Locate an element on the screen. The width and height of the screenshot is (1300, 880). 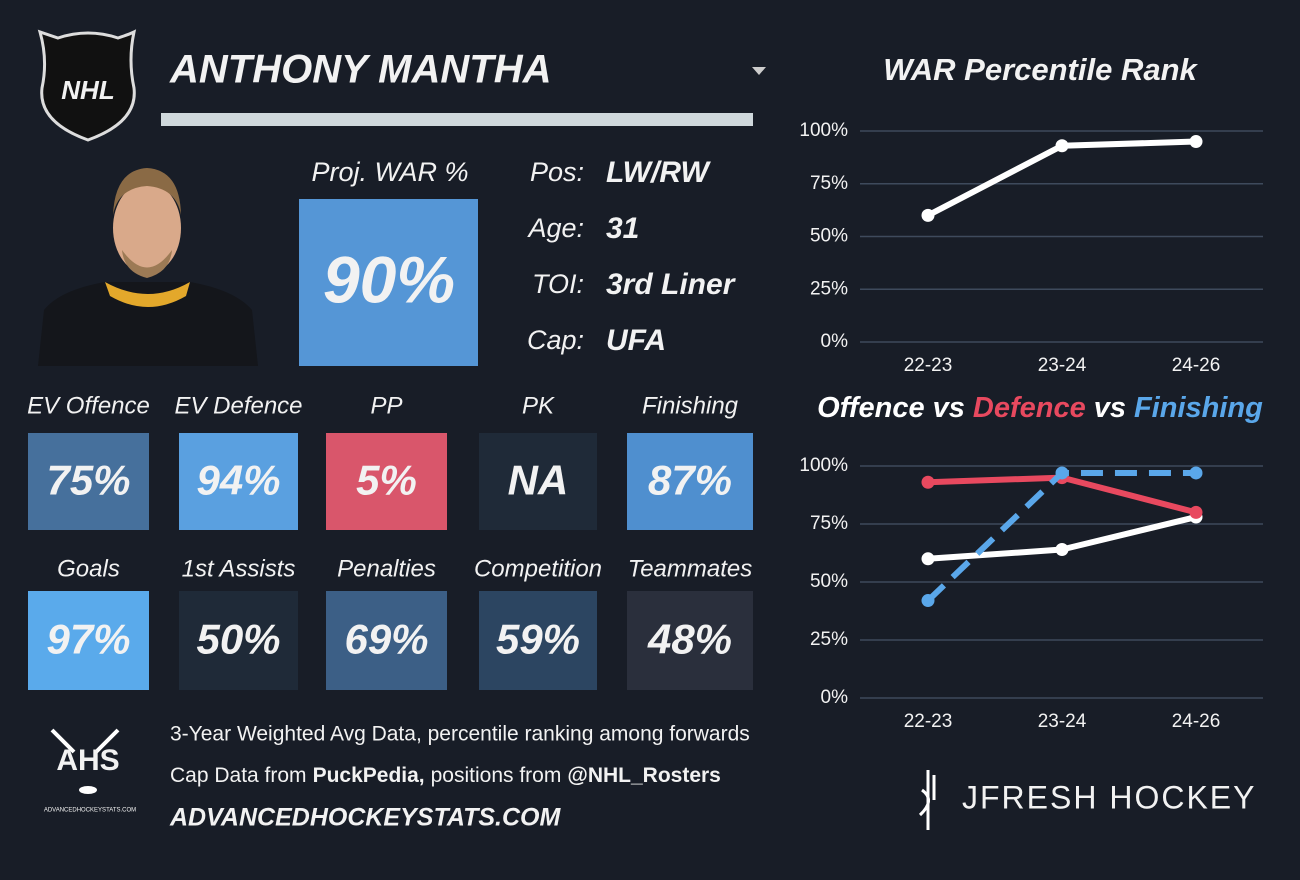
info-label: Age: is located at coordinates (555, 228).